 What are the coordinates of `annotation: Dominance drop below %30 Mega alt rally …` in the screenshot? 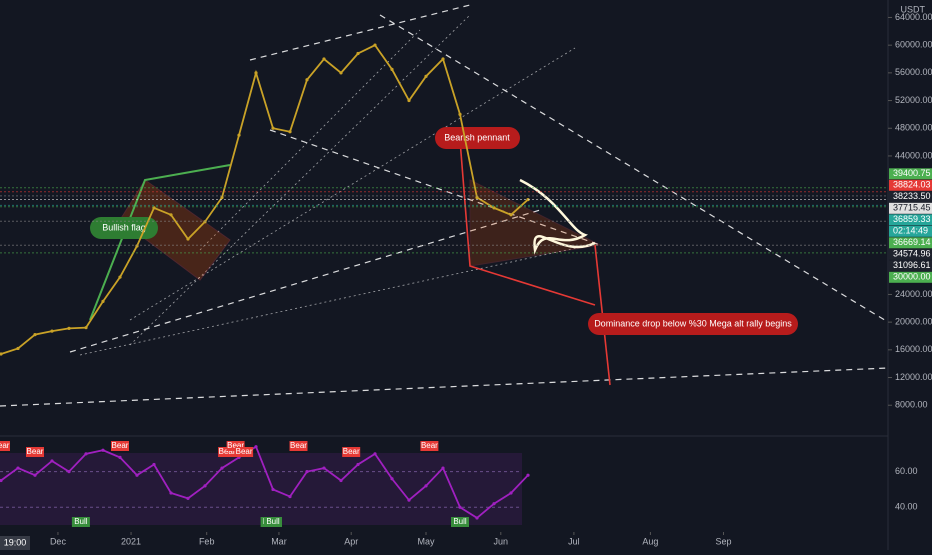 It's located at (693, 323).